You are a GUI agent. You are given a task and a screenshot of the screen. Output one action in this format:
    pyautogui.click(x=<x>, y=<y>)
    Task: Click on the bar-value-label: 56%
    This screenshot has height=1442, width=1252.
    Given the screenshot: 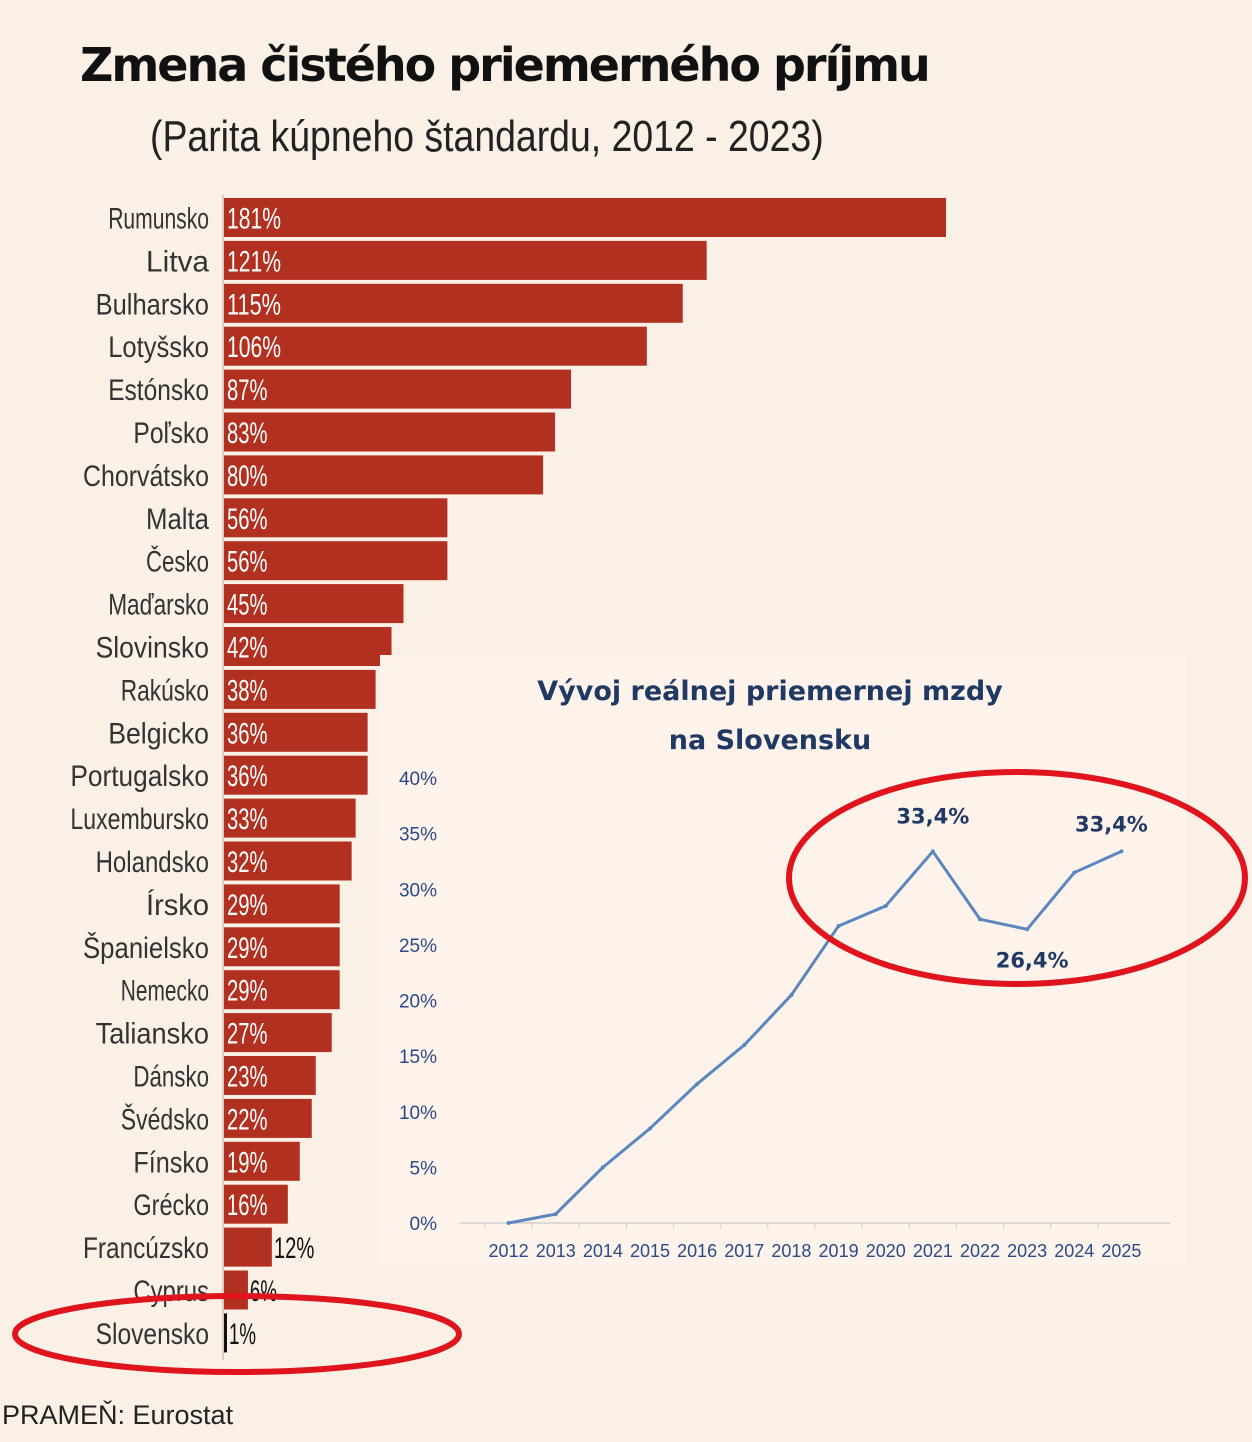 What is the action you would take?
    pyautogui.click(x=247, y=562)
    